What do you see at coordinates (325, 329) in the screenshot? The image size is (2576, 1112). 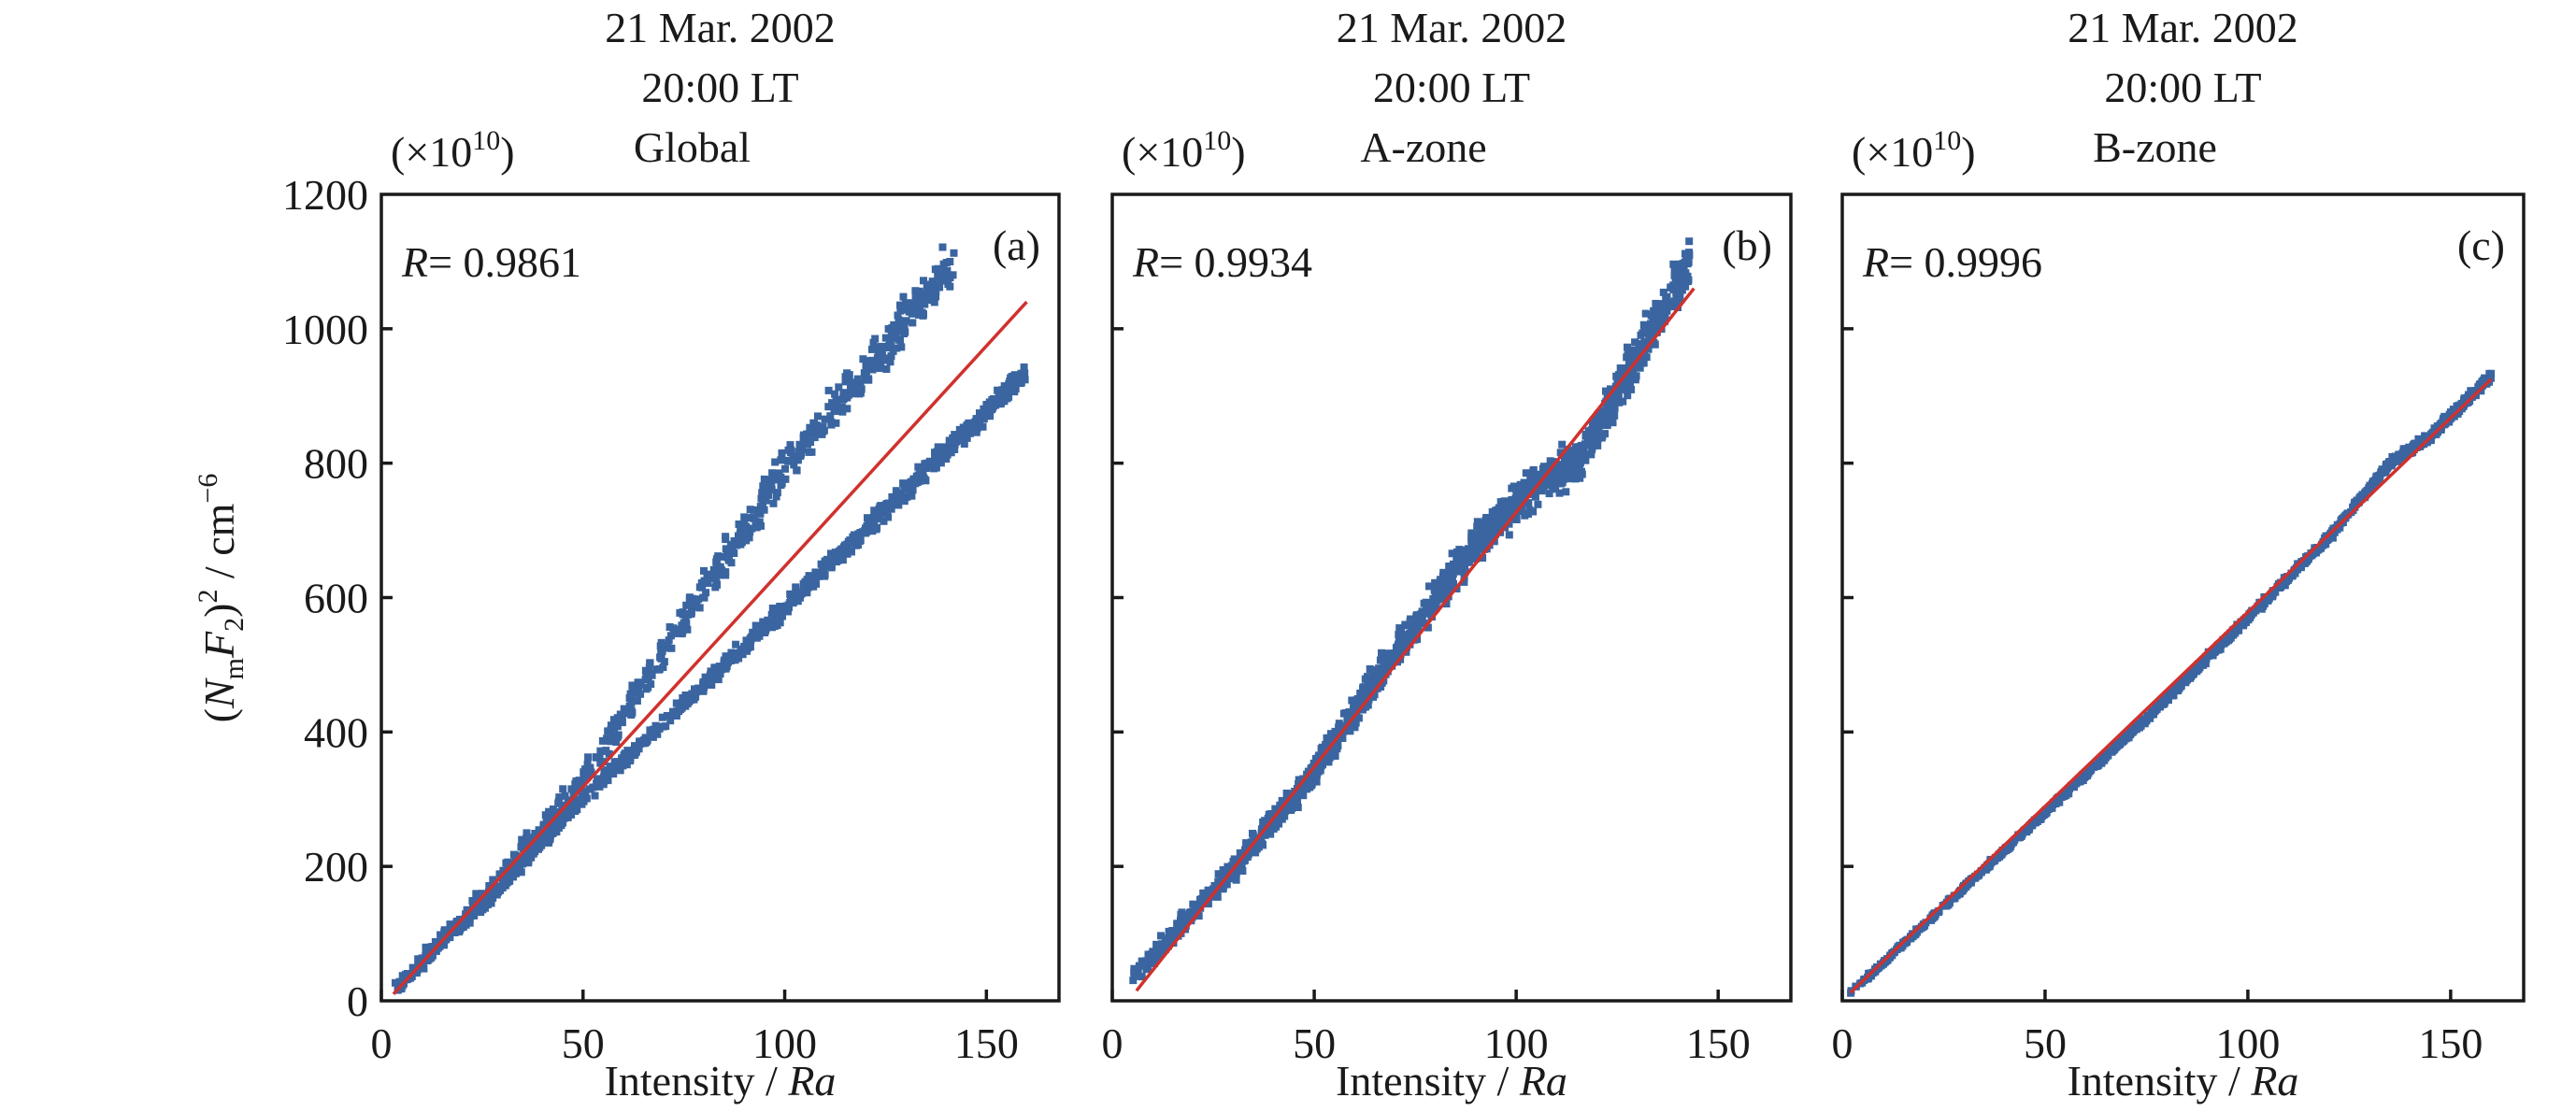 I see `y-tick-label: 1000` at bounding box center [325, 329].